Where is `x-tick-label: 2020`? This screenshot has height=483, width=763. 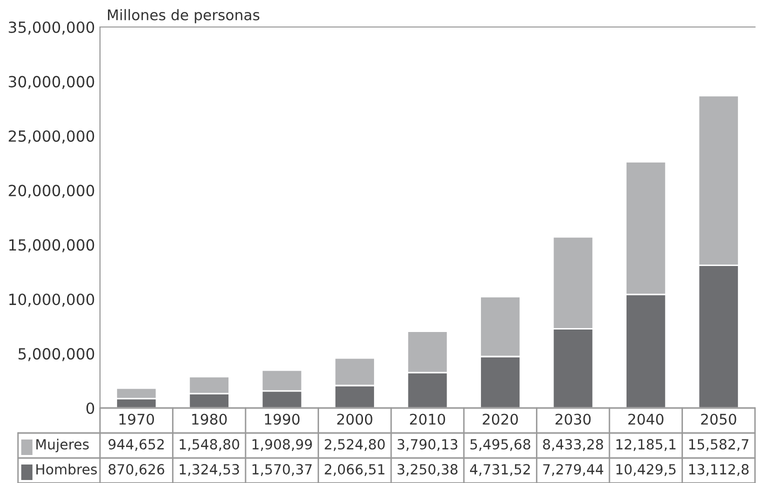 x-tick-label: 2020 is located at coordinates (500, 419).